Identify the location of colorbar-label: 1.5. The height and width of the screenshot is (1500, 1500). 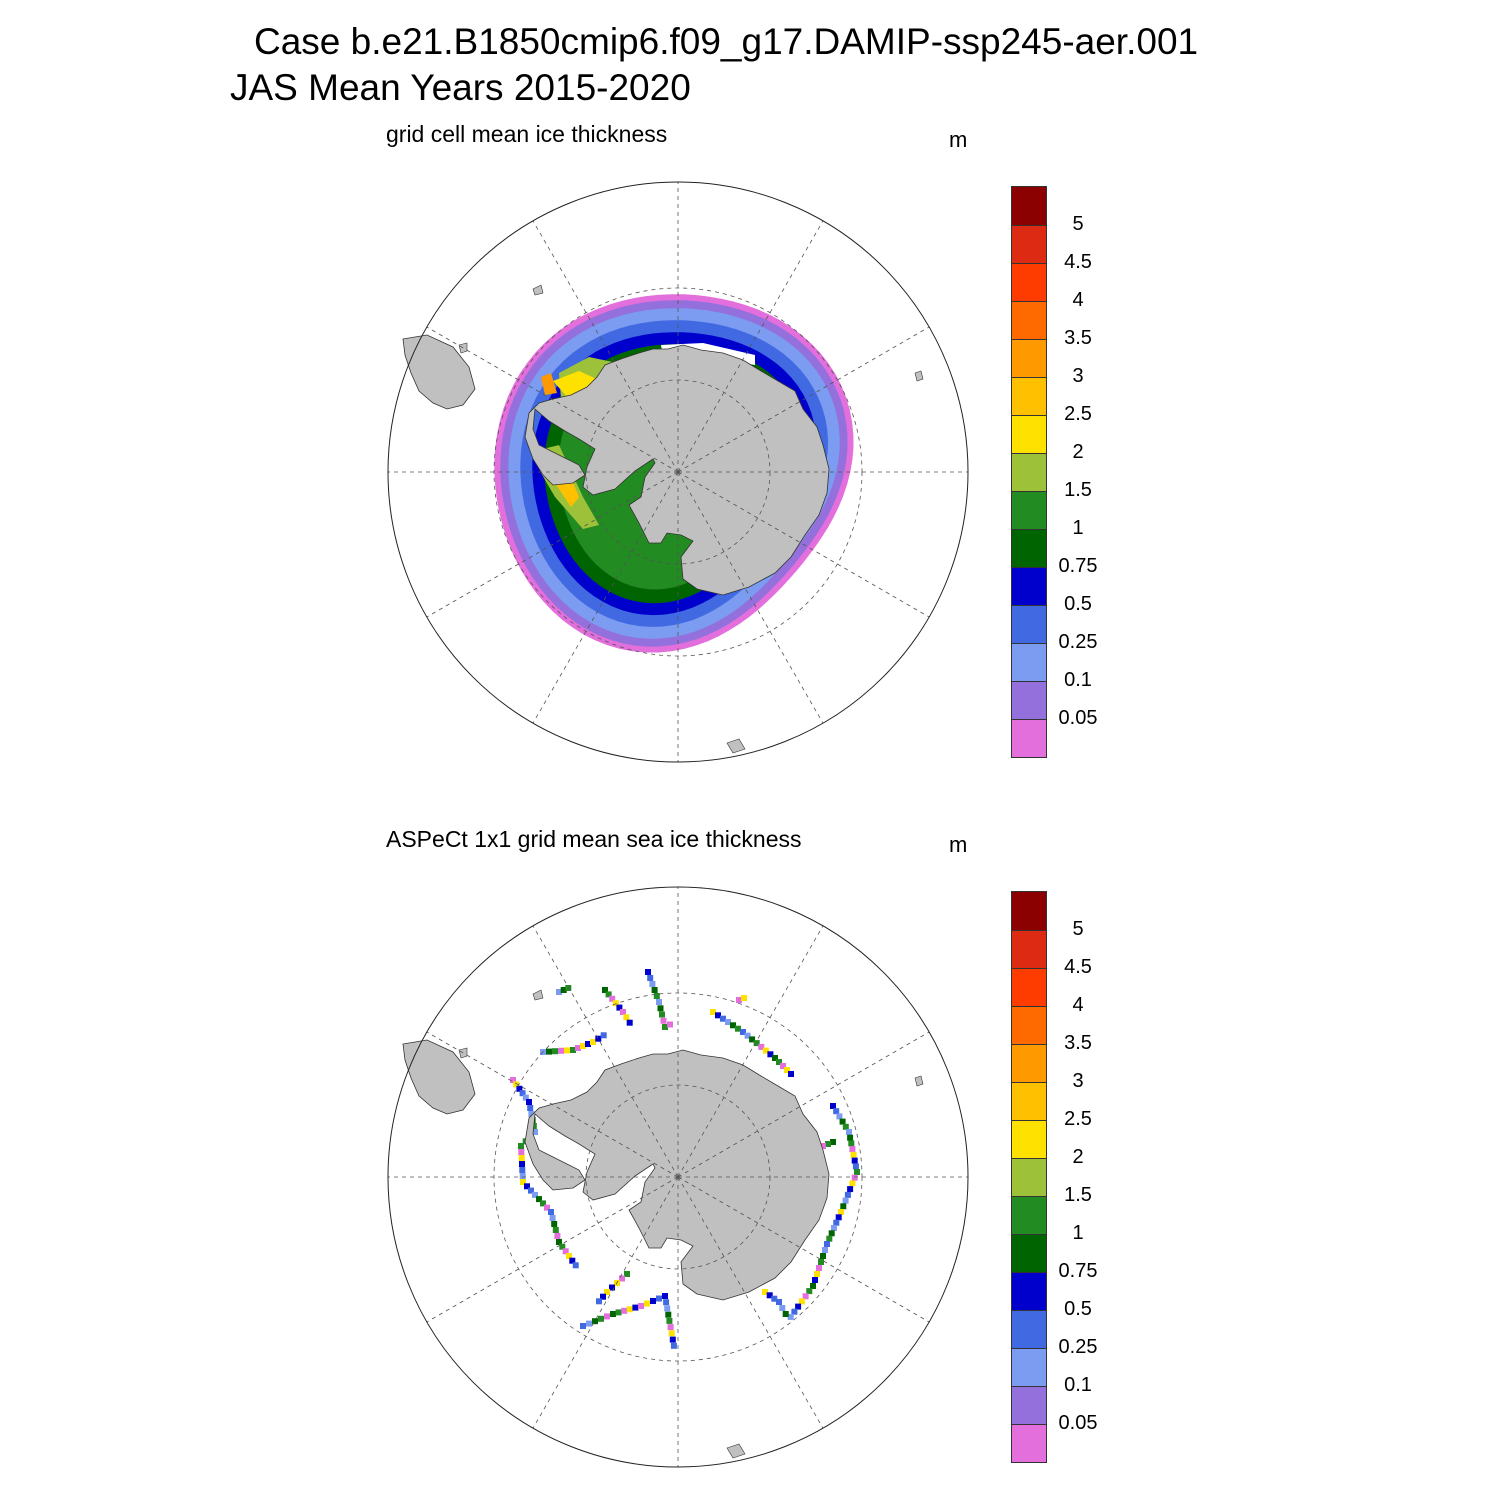
(1078, 1195).